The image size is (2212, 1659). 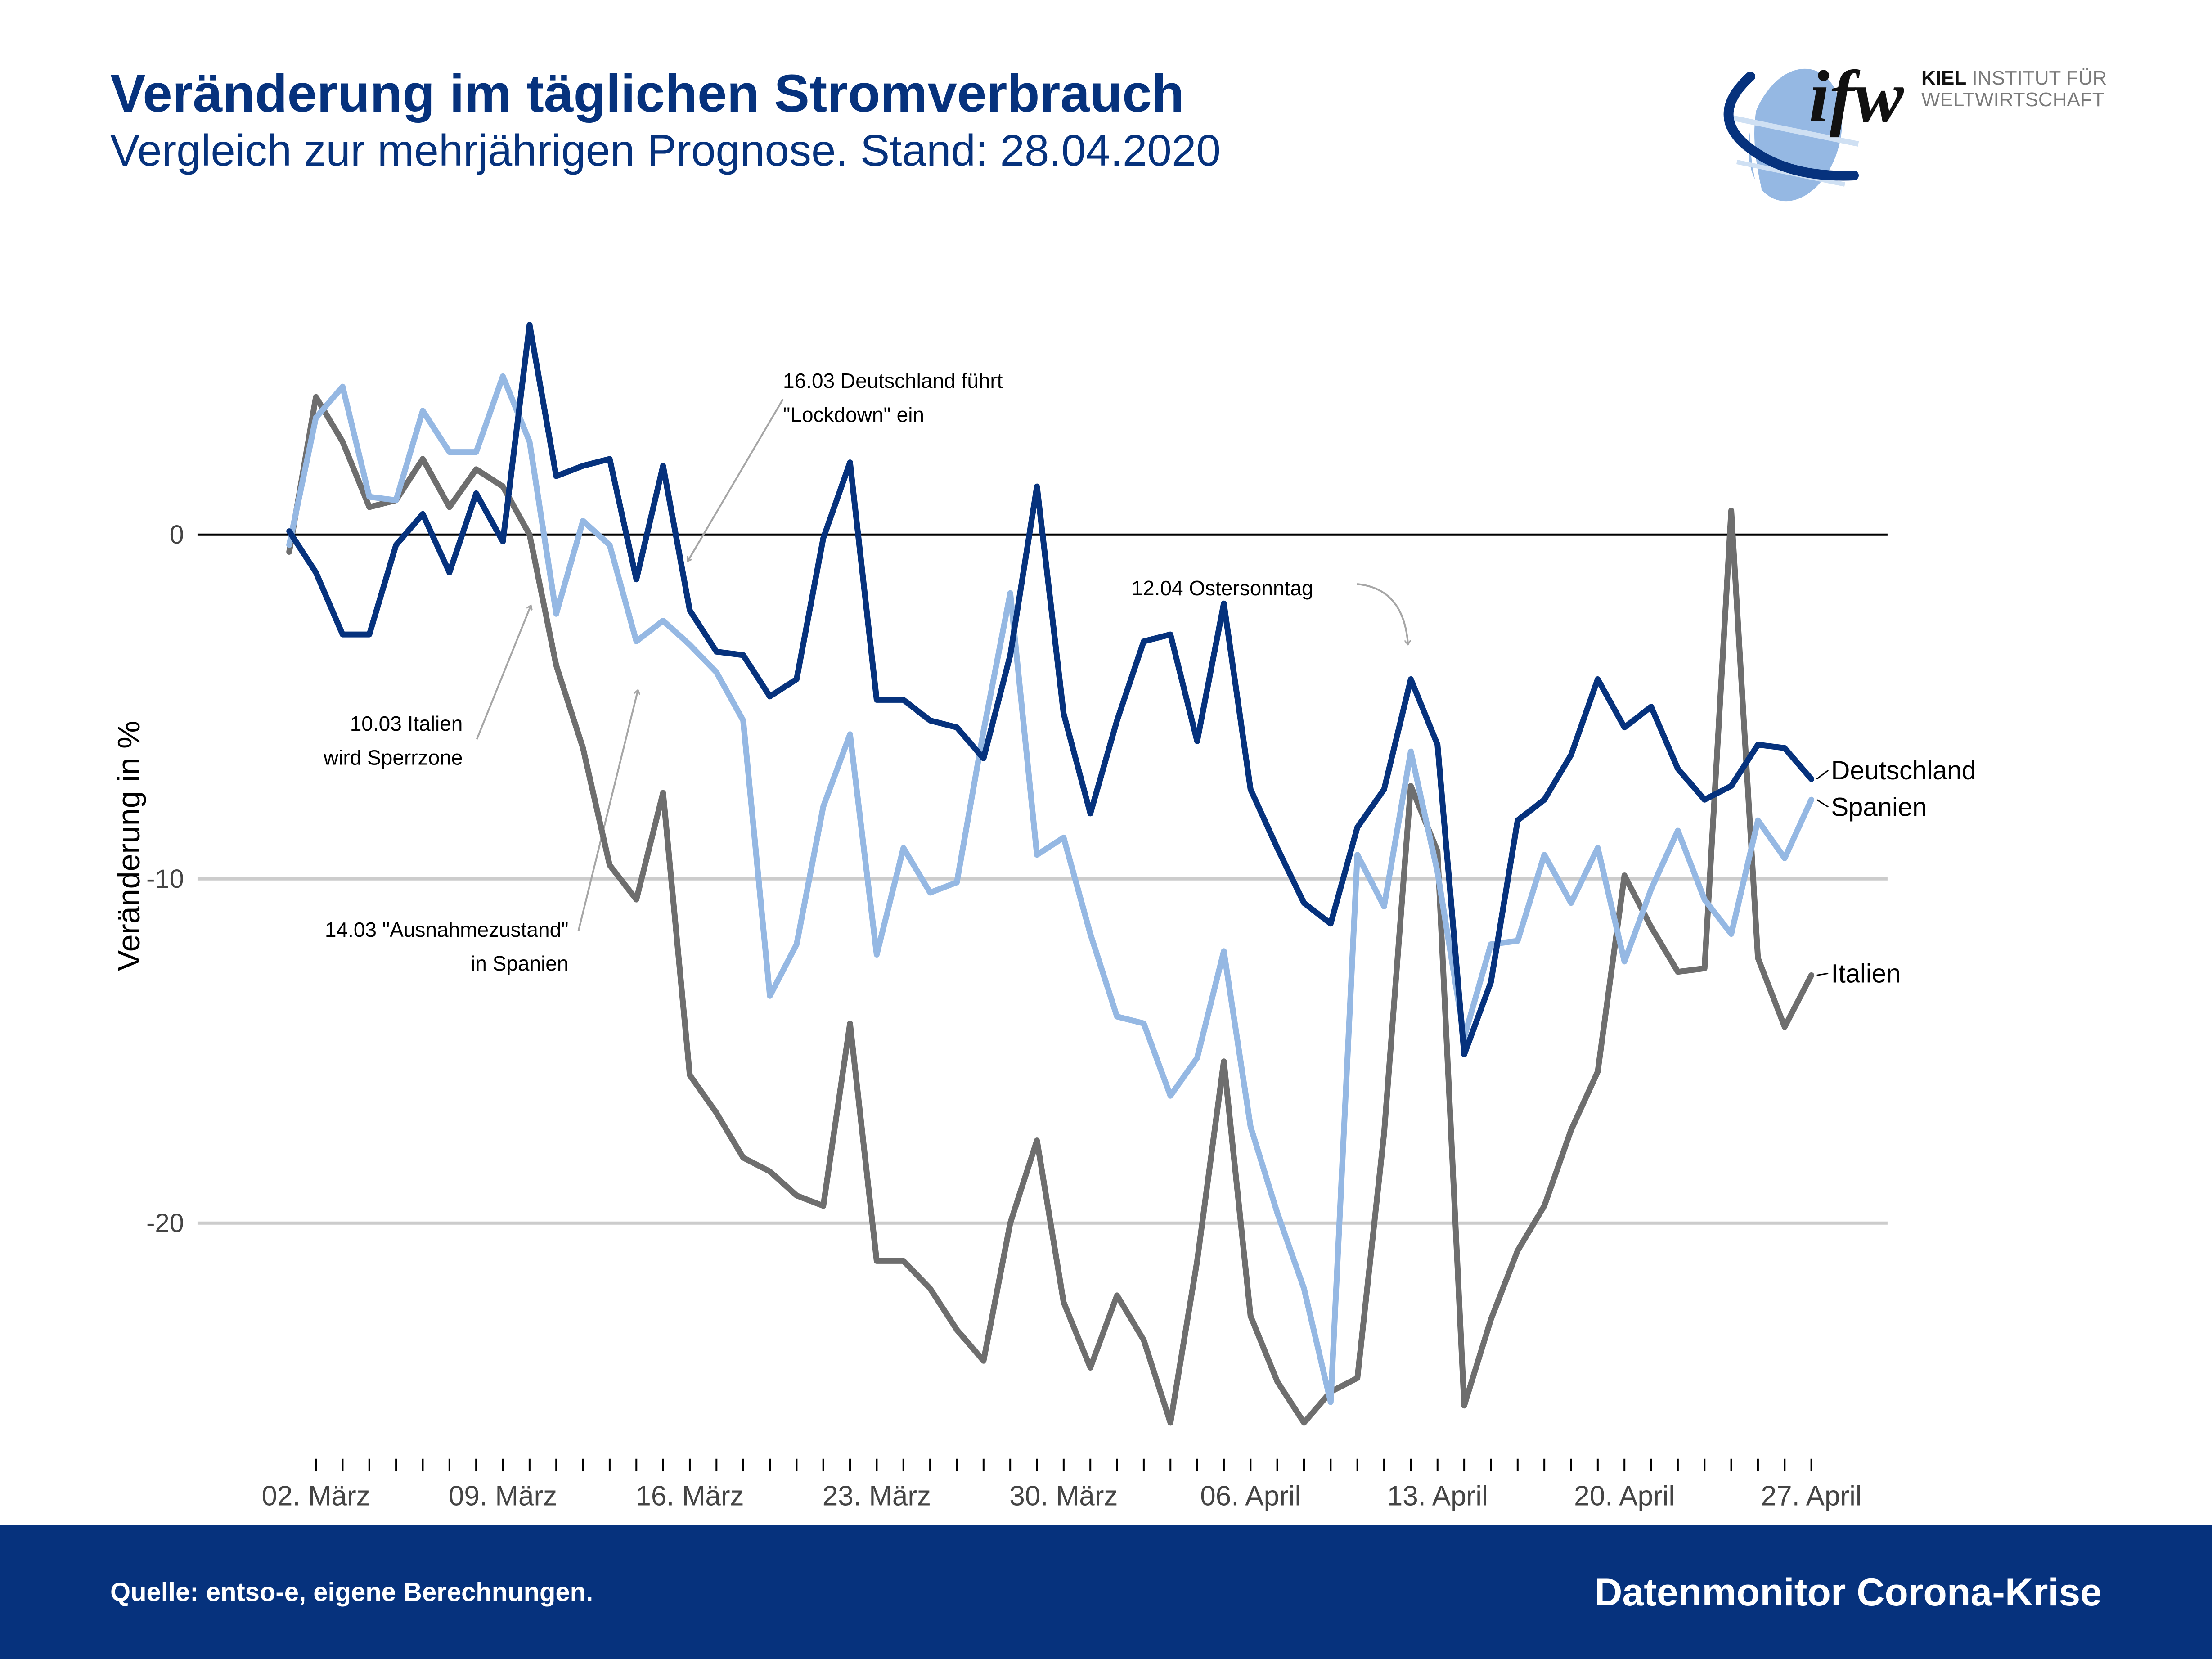 I want to click on y-tick-label: 0, so click(x=177, y=534).